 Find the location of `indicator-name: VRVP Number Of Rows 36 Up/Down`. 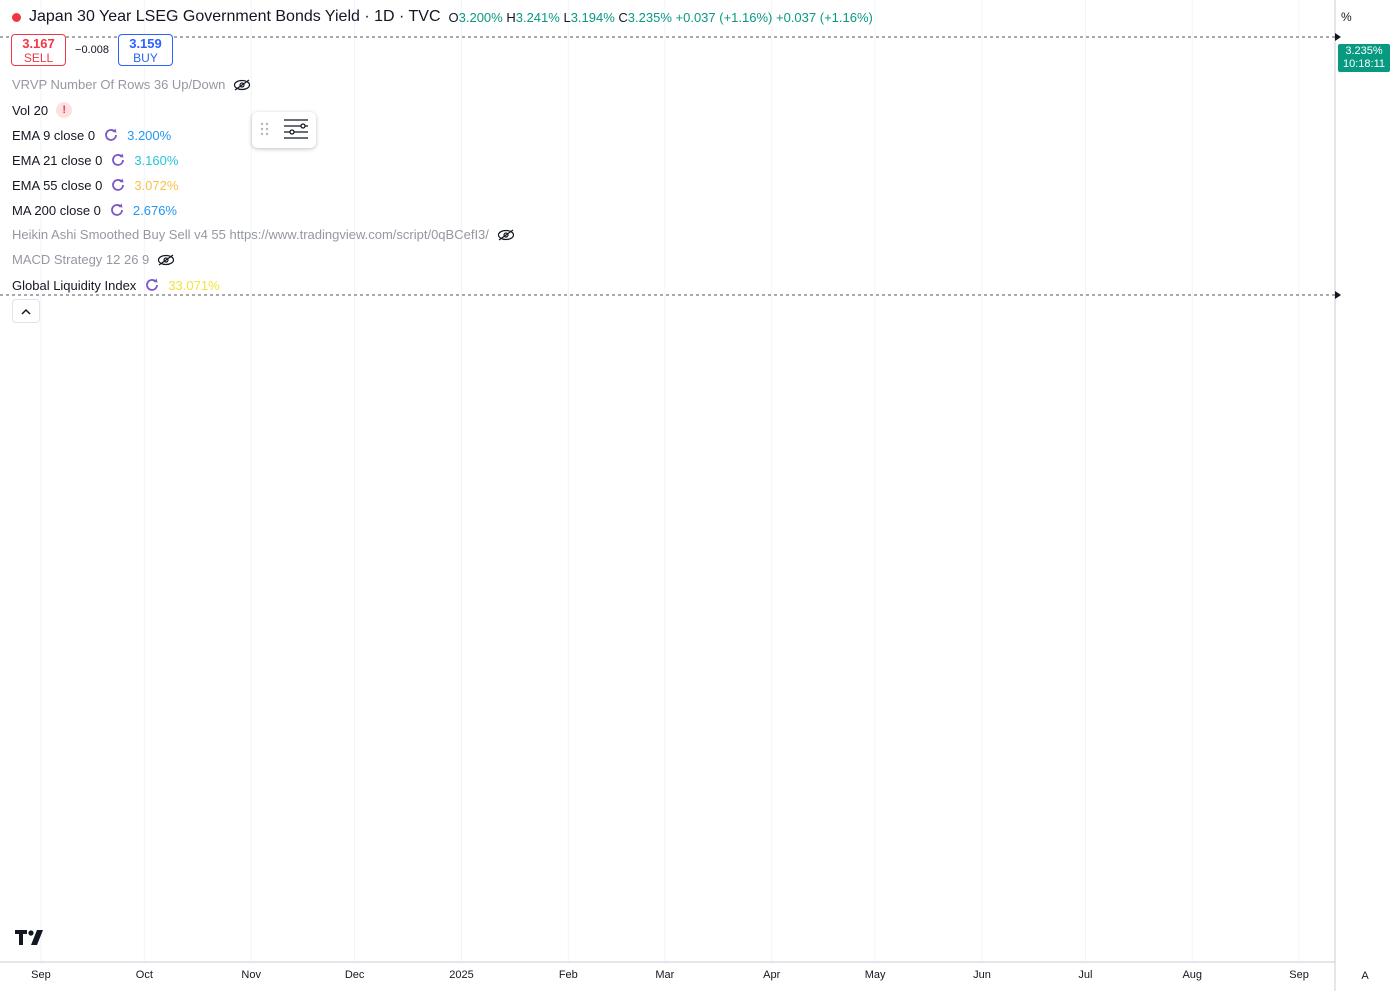

indicator-name: VRVP Number Of Rows 36 Up/Down is located at coordinates (119, 84).